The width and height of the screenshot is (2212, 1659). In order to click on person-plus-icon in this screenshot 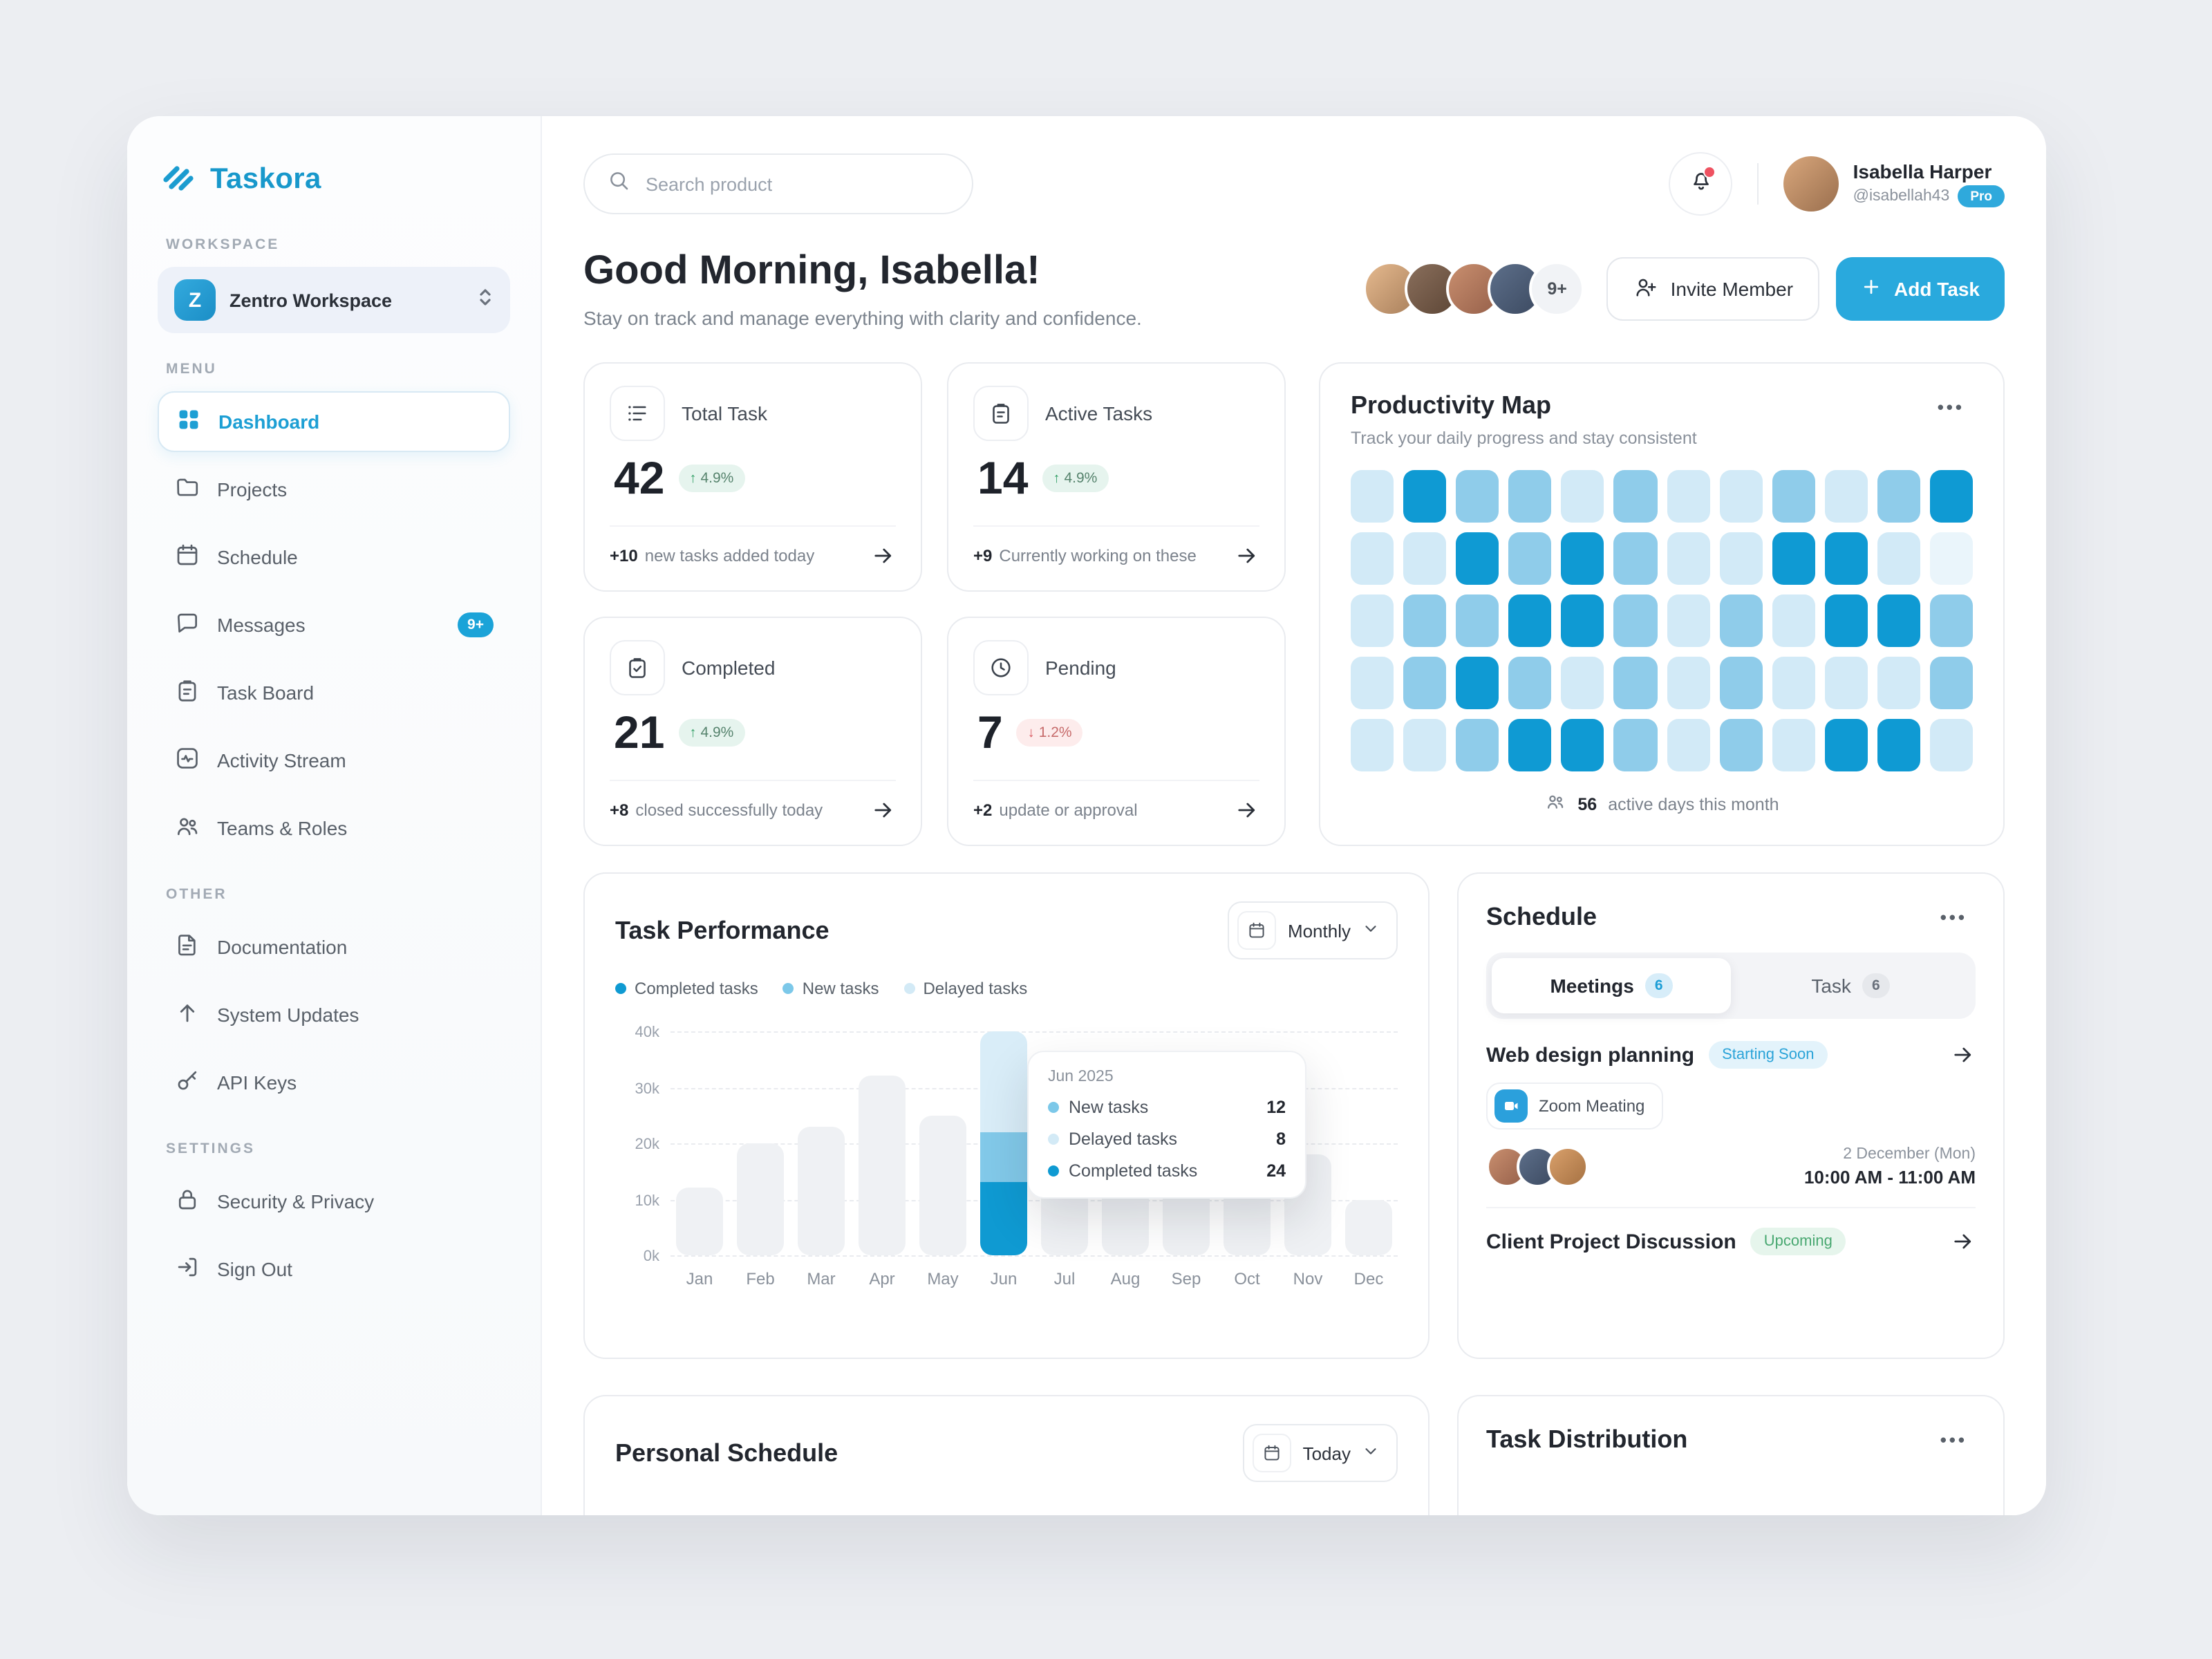, I will do `click(1645, 289)`.